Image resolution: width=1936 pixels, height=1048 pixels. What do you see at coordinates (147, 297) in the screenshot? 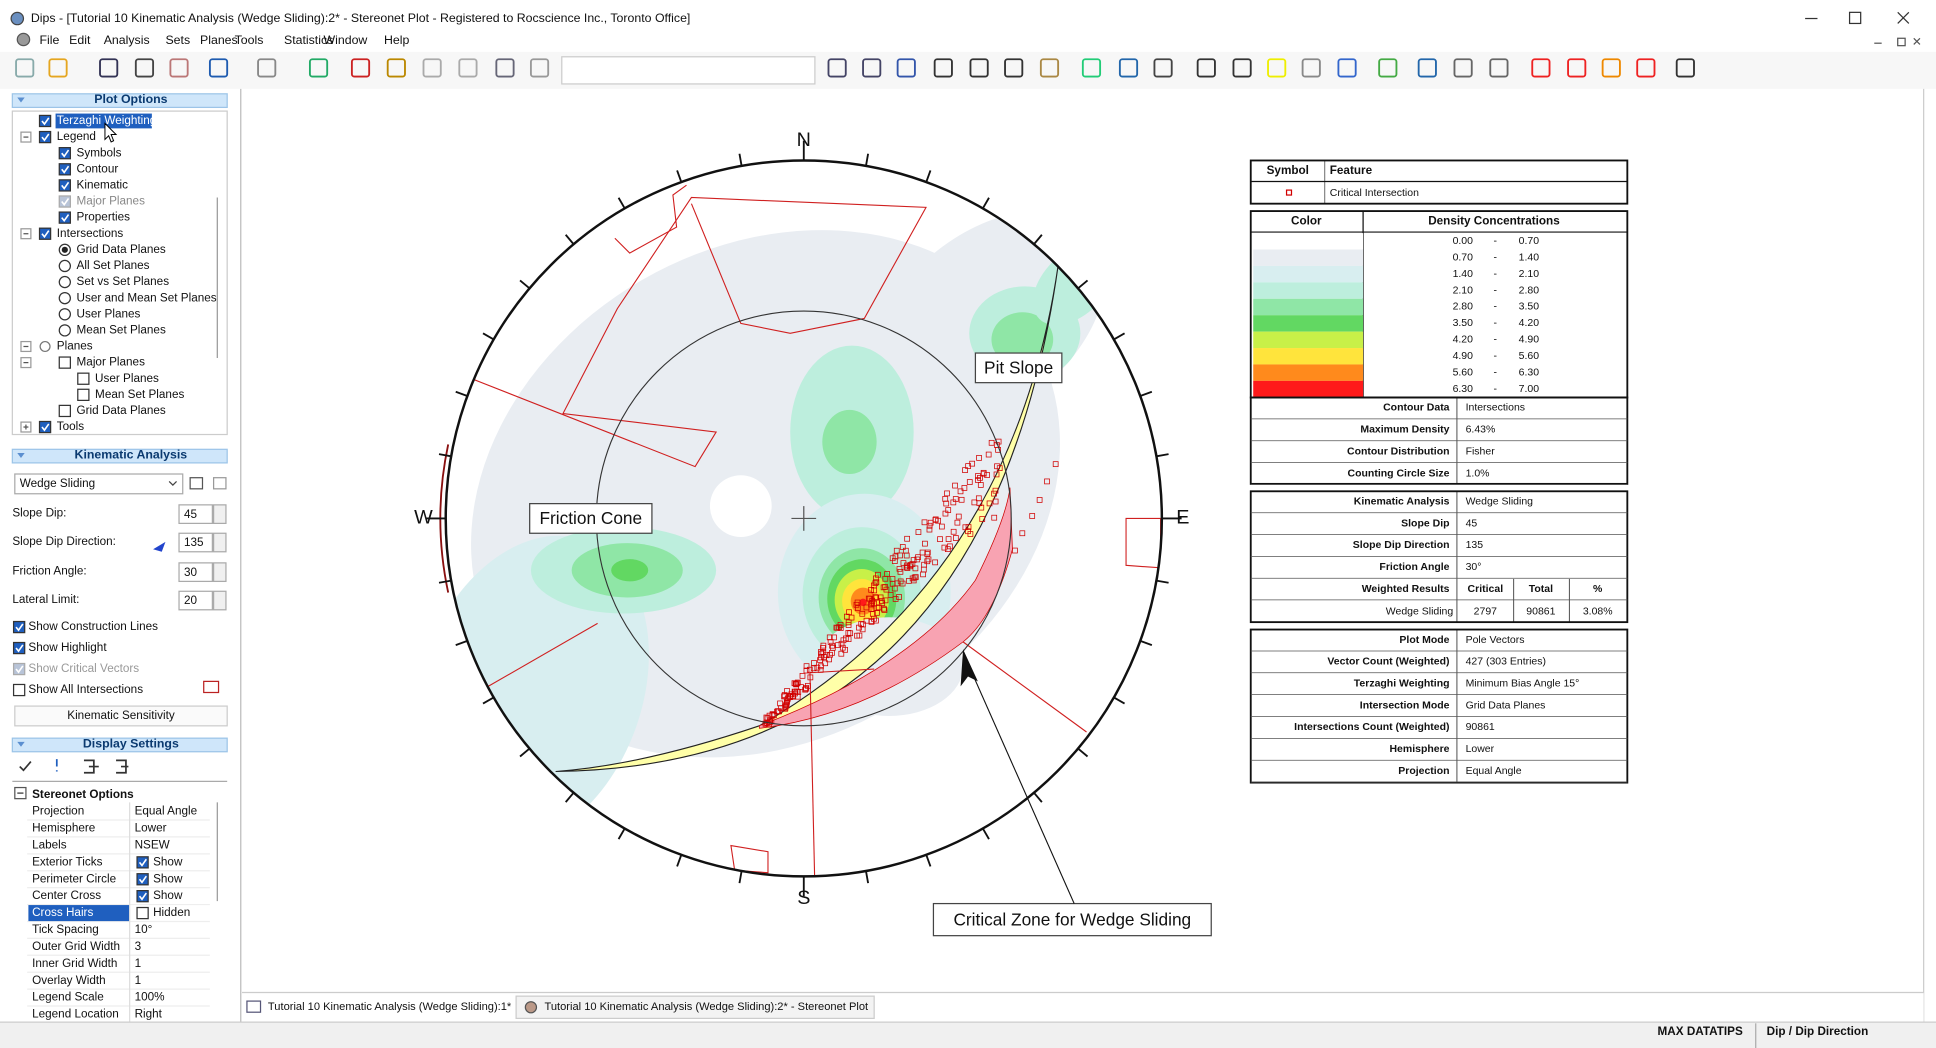
I see `tree-item: User and Mean Set Planes` at bounding box center [147, 297].